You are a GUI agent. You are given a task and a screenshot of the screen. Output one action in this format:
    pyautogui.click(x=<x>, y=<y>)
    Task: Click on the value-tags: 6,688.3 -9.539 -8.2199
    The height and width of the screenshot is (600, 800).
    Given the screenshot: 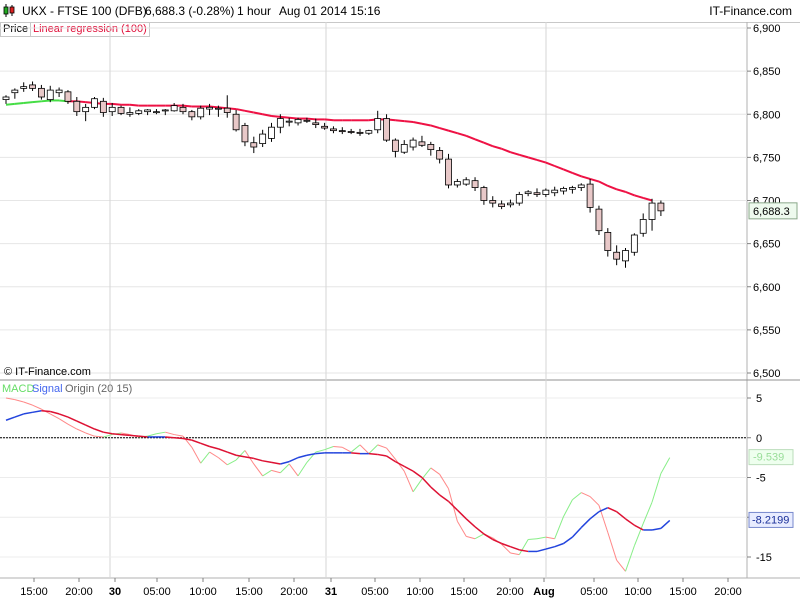 What is the action you would take?
    pyautogui.click(x=773, y=365)
    